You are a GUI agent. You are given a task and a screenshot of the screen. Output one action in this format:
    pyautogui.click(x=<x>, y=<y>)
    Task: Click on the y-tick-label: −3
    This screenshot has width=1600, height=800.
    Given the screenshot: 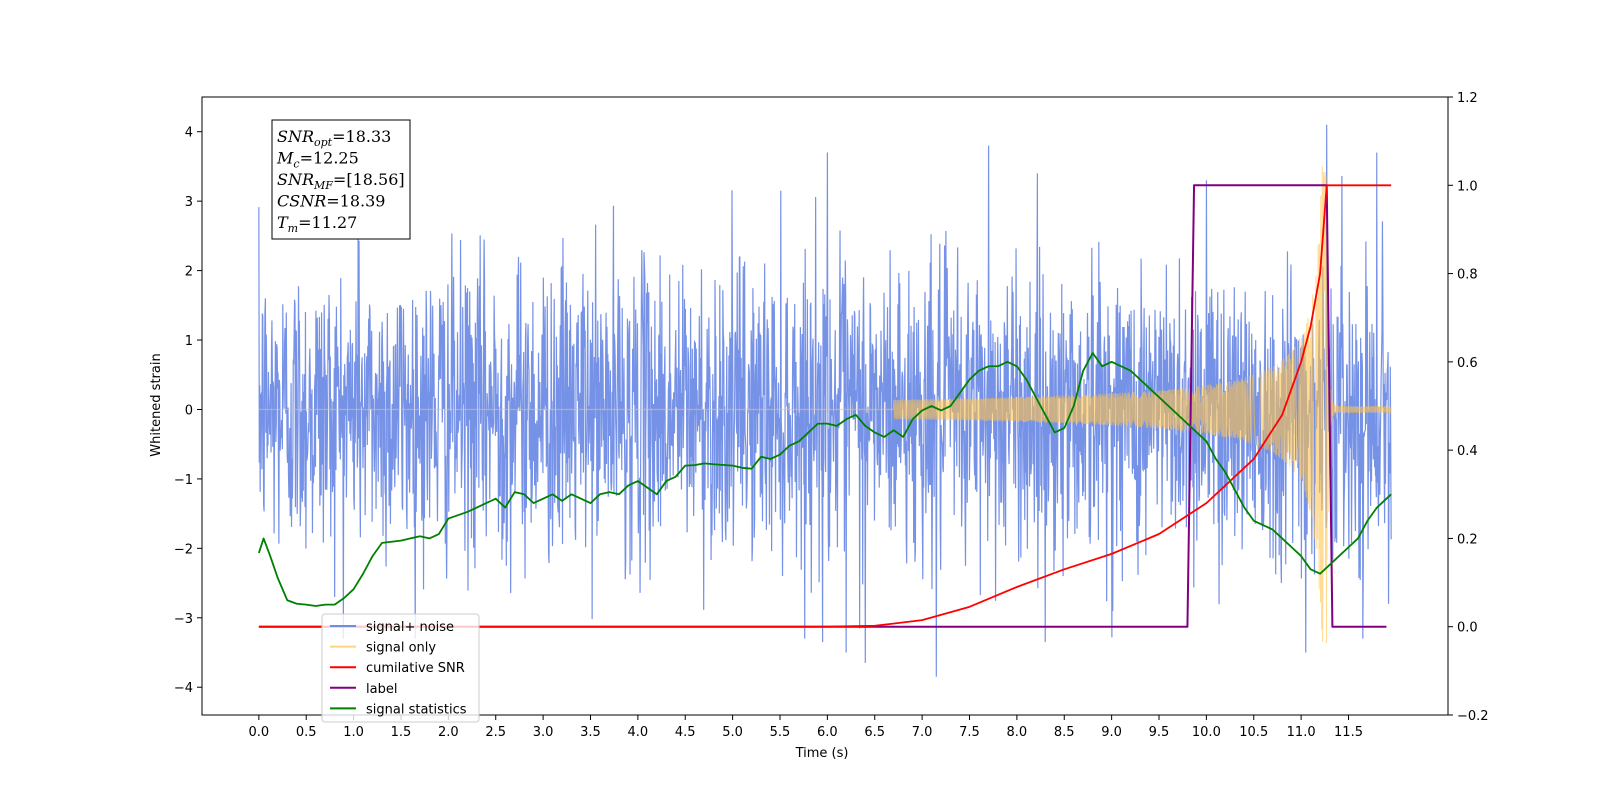 What is the action you would take?
    pyautogui.click(x=183, y=619)
    